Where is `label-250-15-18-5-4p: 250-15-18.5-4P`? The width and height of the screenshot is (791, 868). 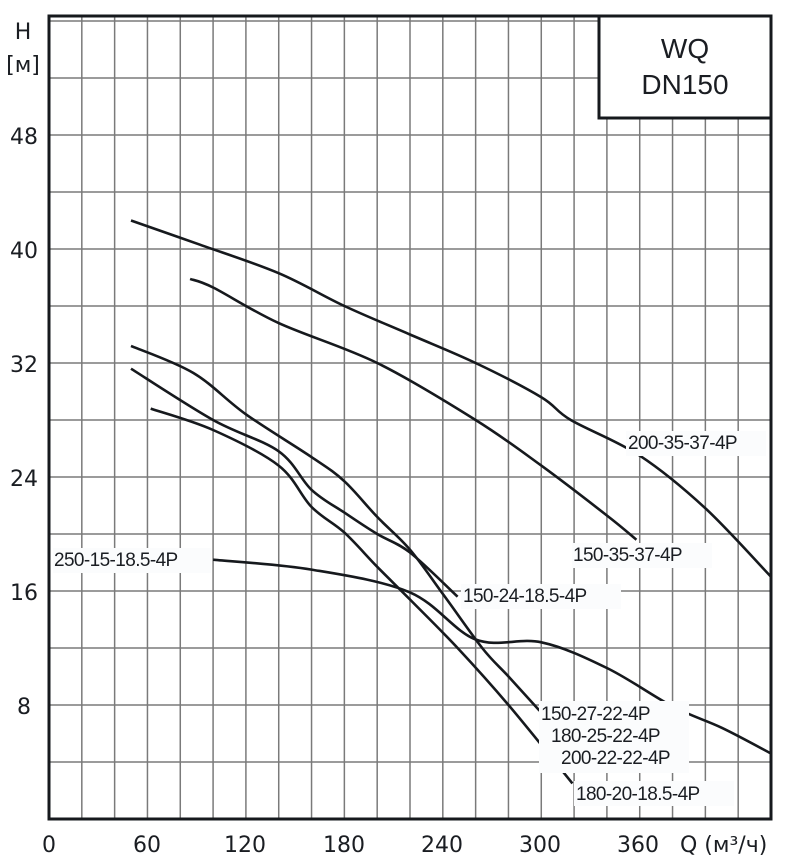 label-250-15-18-5-4p: 250-15-18.5-4P is located at coordinates (116, 560).